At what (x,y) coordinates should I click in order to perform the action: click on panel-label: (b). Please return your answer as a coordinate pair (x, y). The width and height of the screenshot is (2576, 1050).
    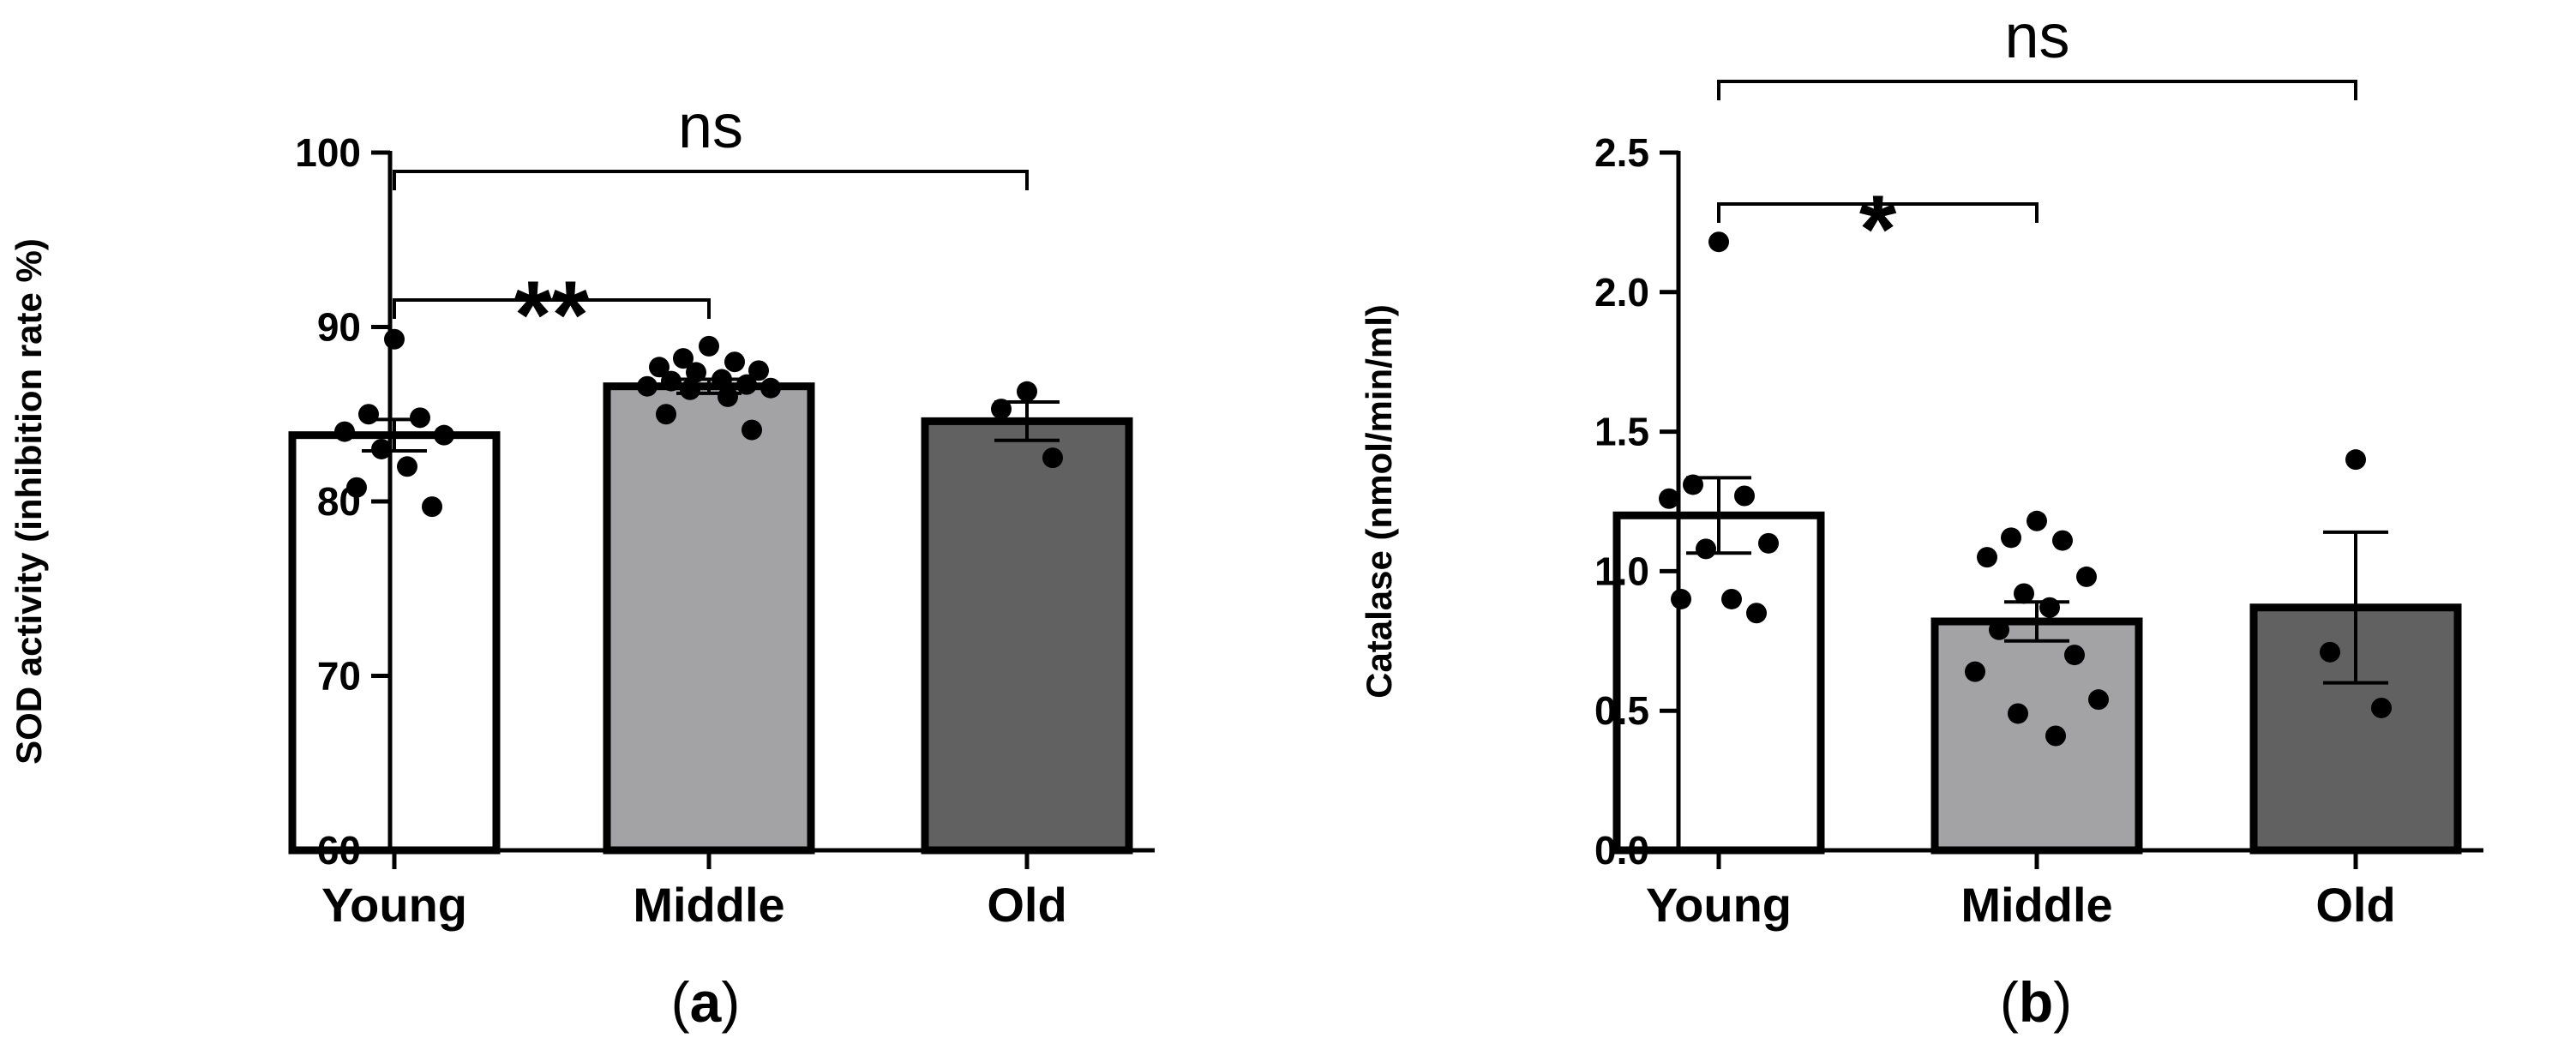
    Looking at the image, I should click on (2036, 1002).